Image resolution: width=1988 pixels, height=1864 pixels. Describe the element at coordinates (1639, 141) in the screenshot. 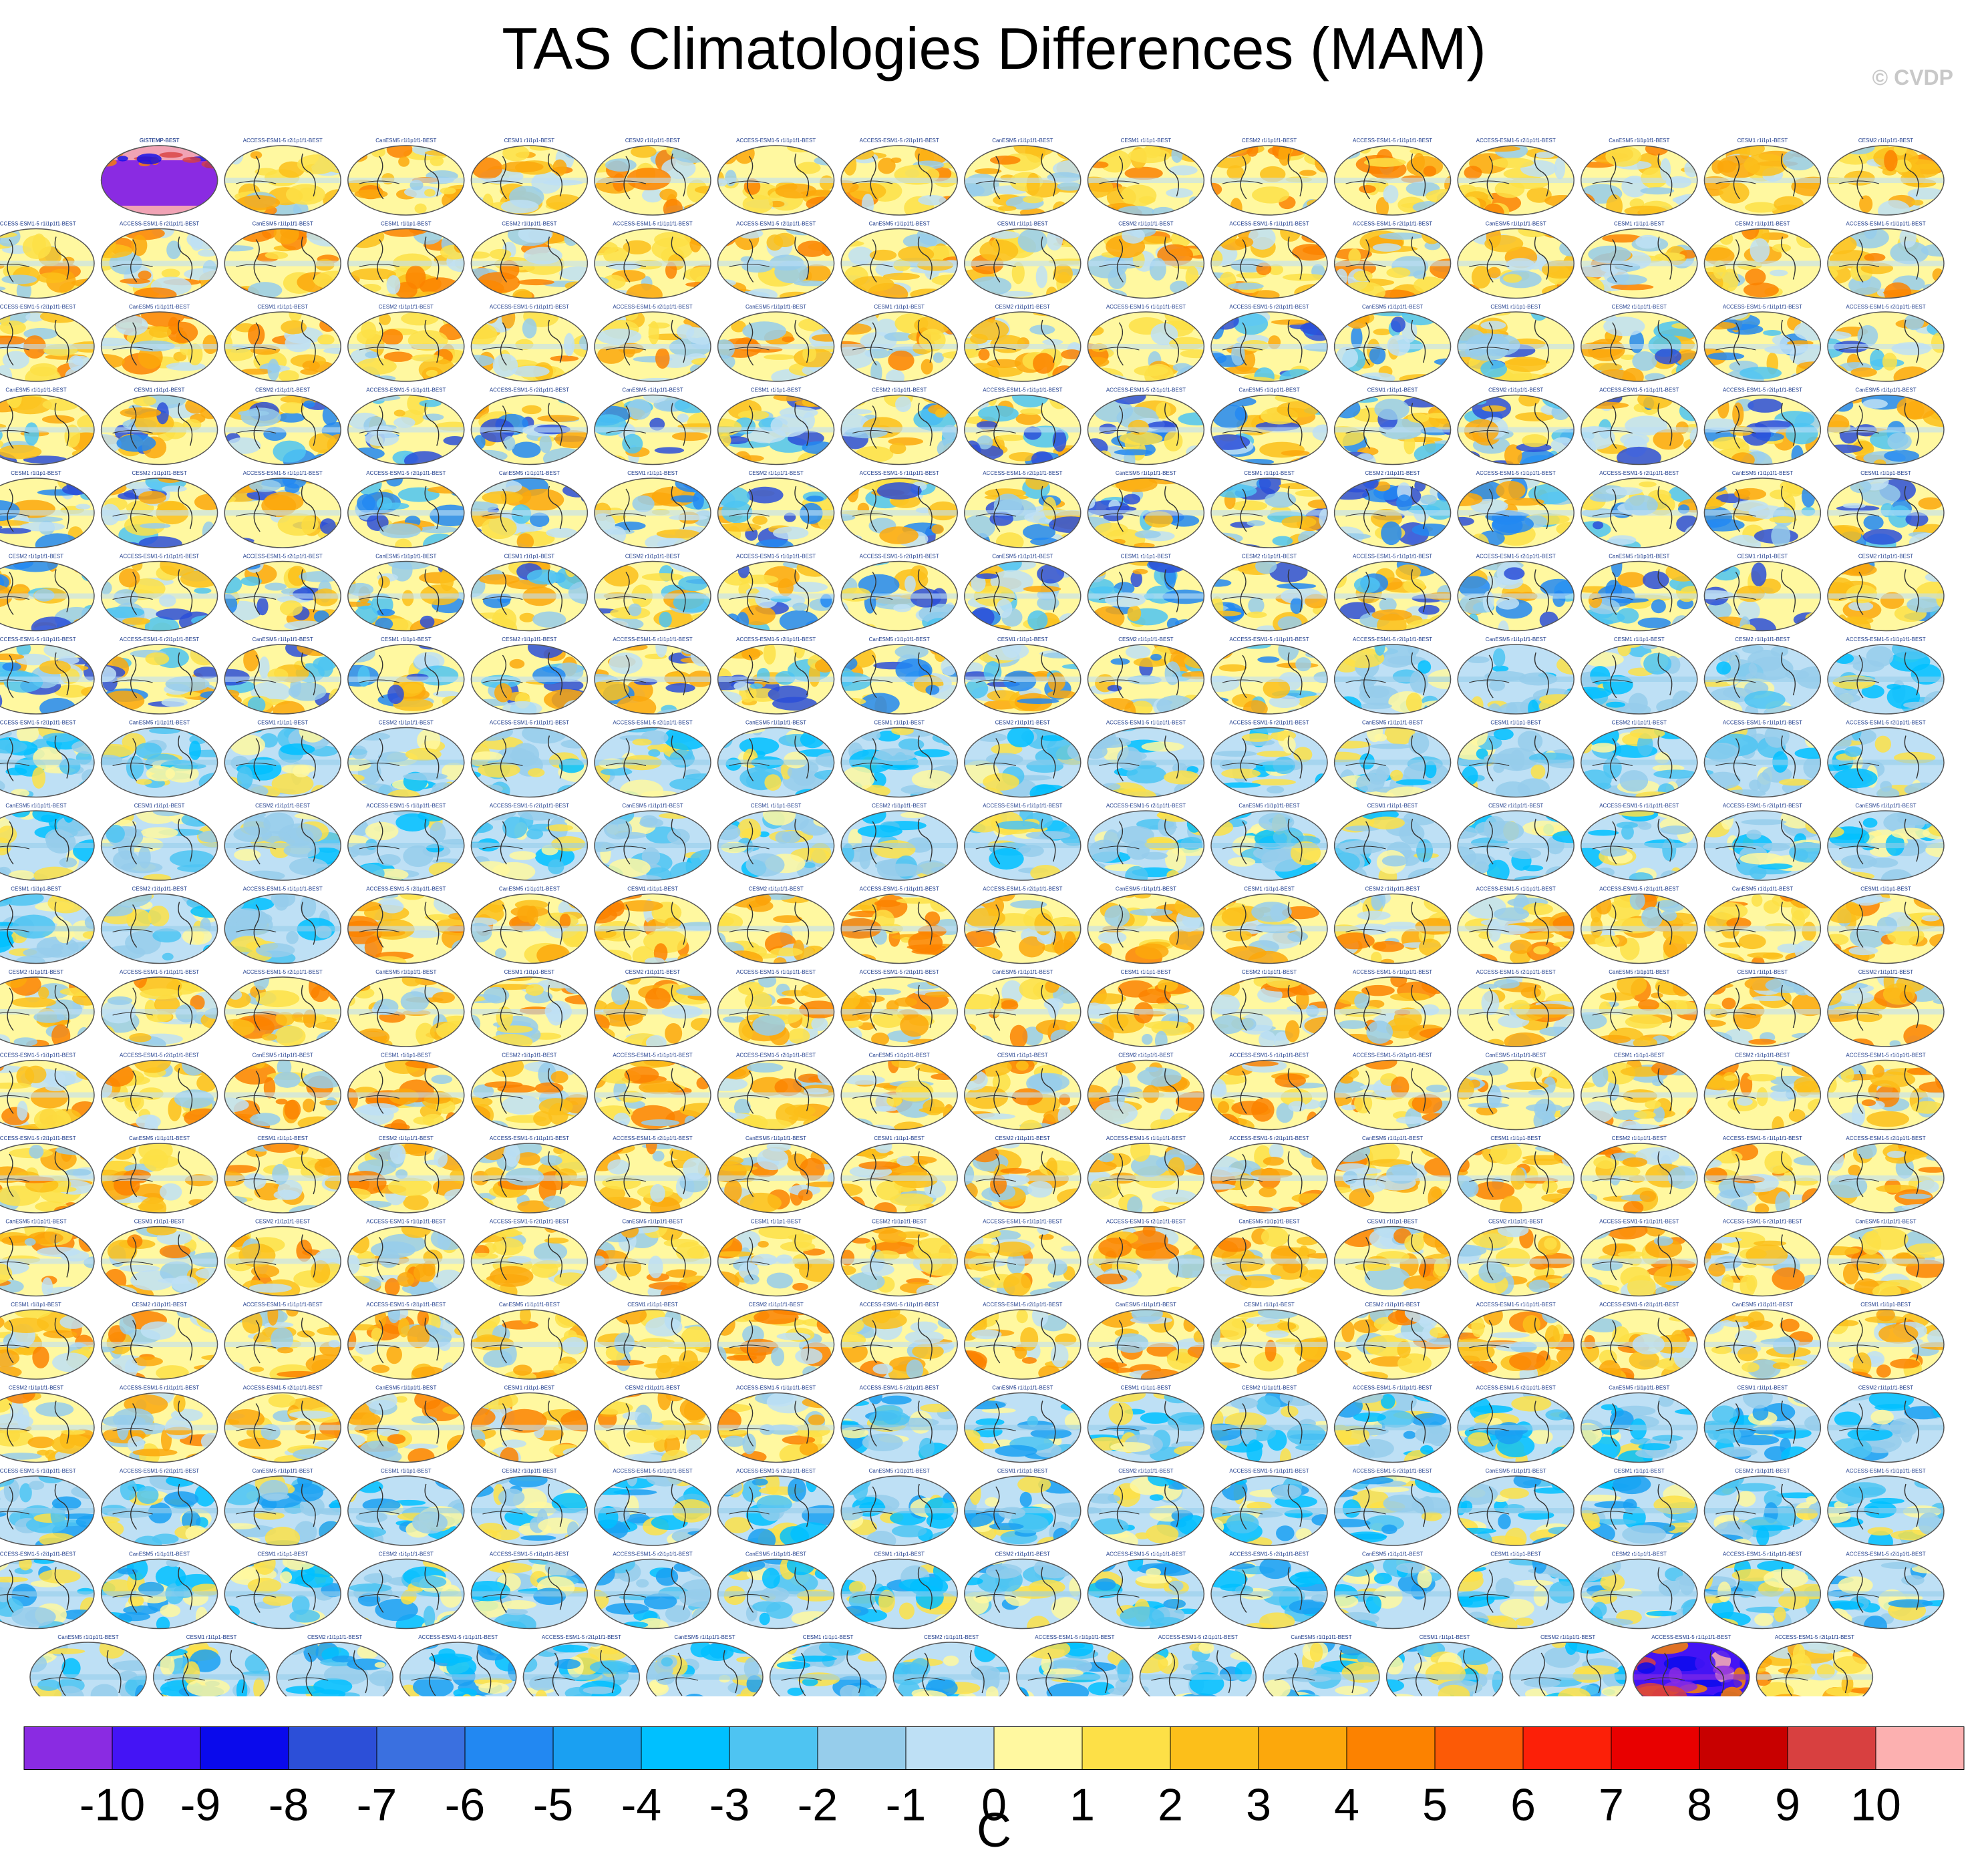

I see `panel-caption: CanESM5 r1i1p1f1-BEST` at that location.